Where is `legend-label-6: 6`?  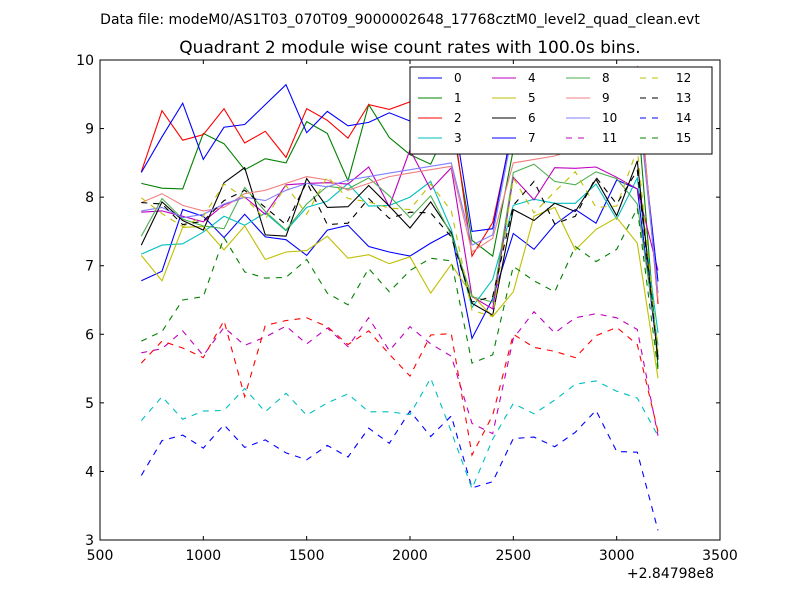
legend-label-6: 6 is located at coordinates (532, 118).